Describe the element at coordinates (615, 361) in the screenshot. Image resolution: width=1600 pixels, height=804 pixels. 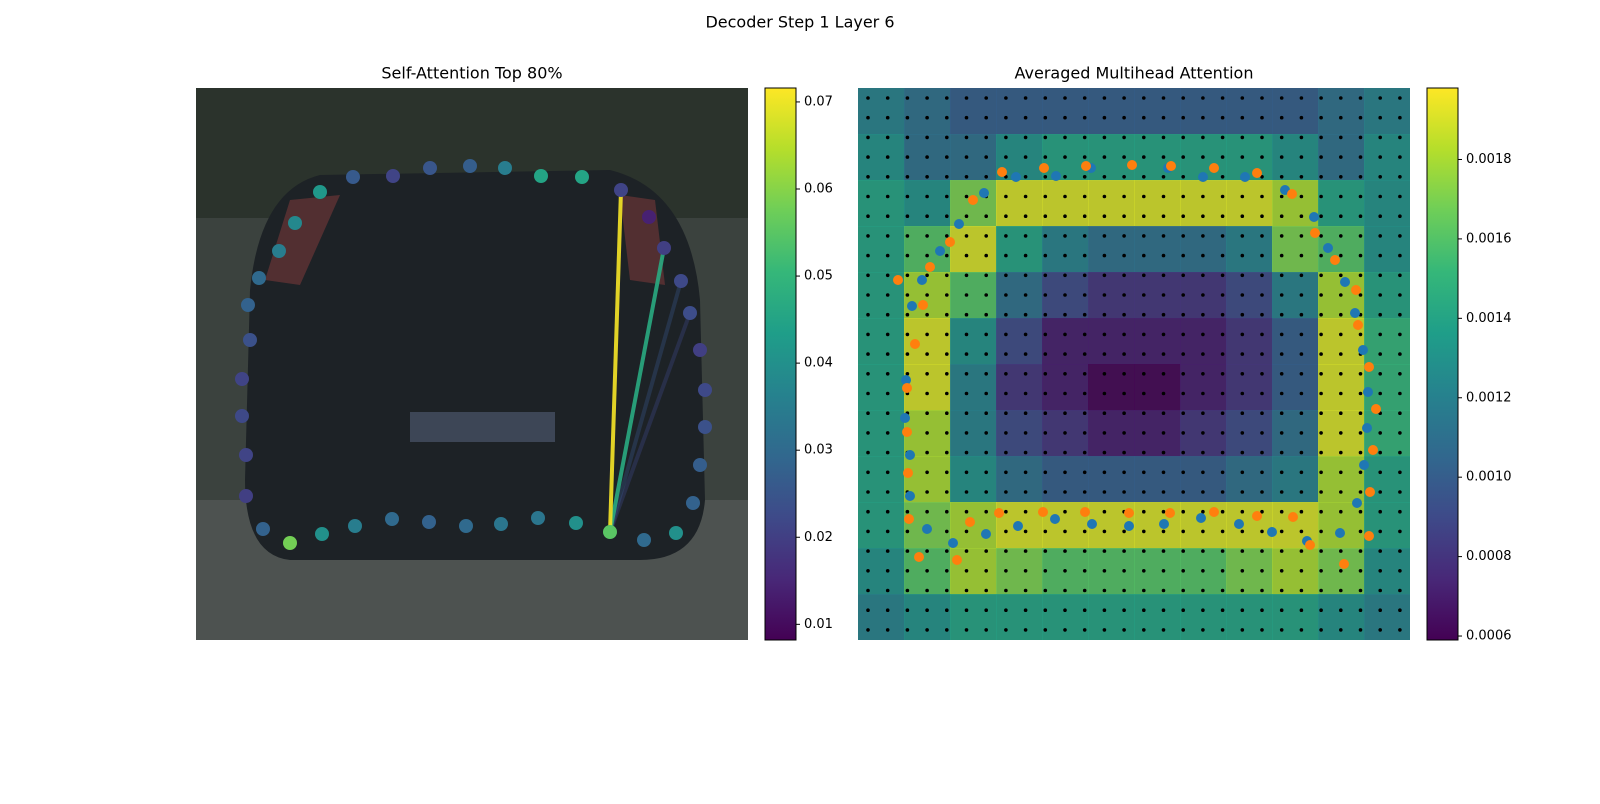
I see `attention-edge` at that location.